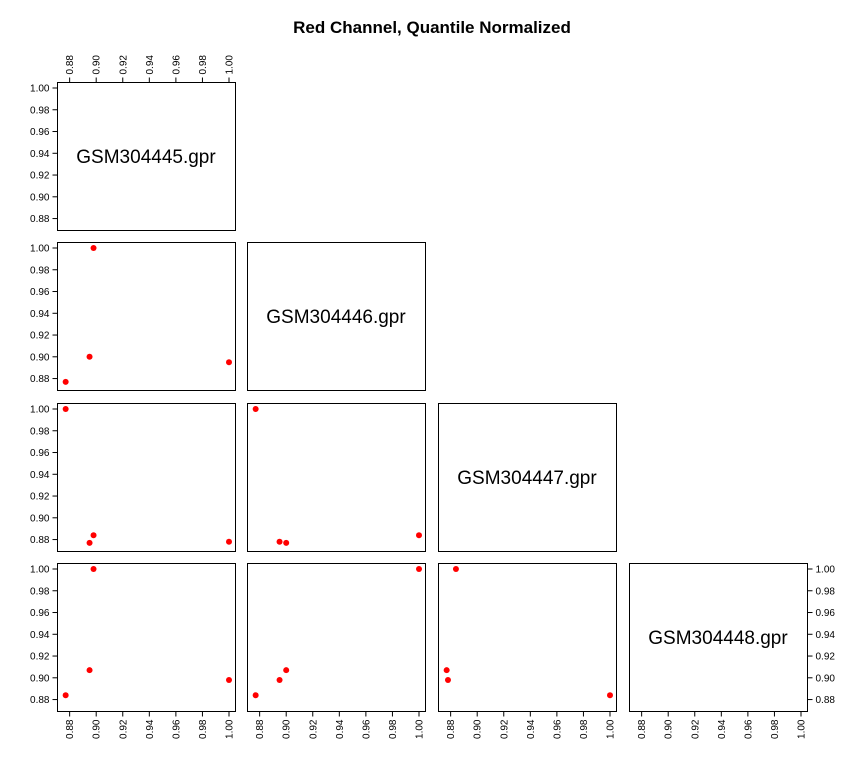 This screenshot has height=768, width=864. I want to click on variable-label: GSM304448.gpr, so click(718, 638).